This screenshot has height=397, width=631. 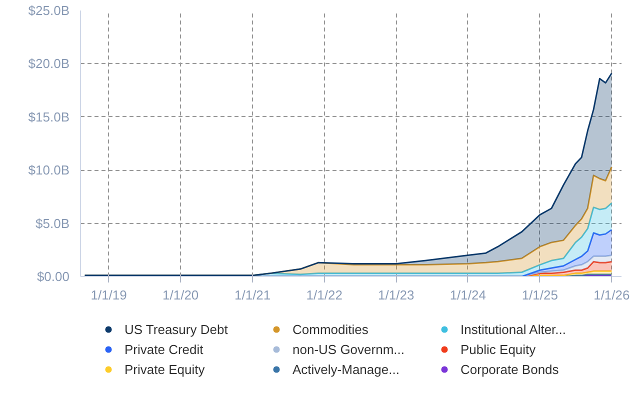 I want to click on x-tick-label: 1/1/23, so click(x=396, y=295).